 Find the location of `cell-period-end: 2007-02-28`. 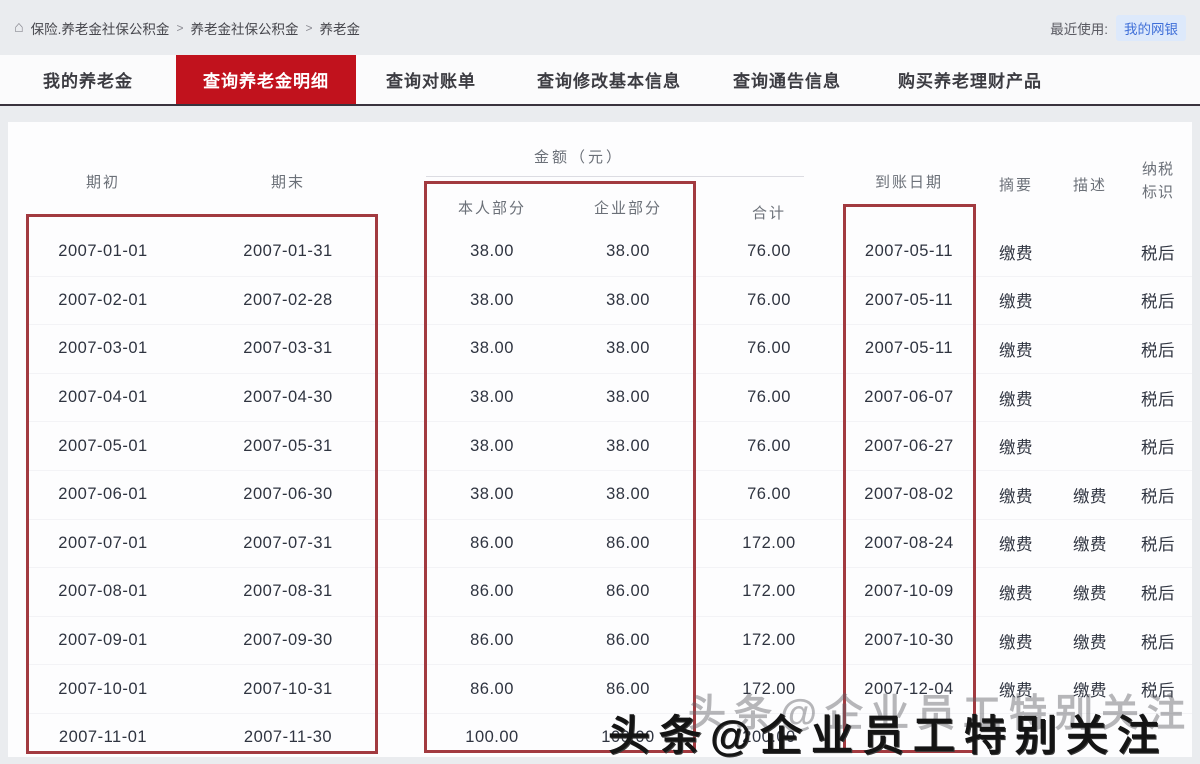

cell-period-end: 2007-02-28 is located at coordinates (288, 299).